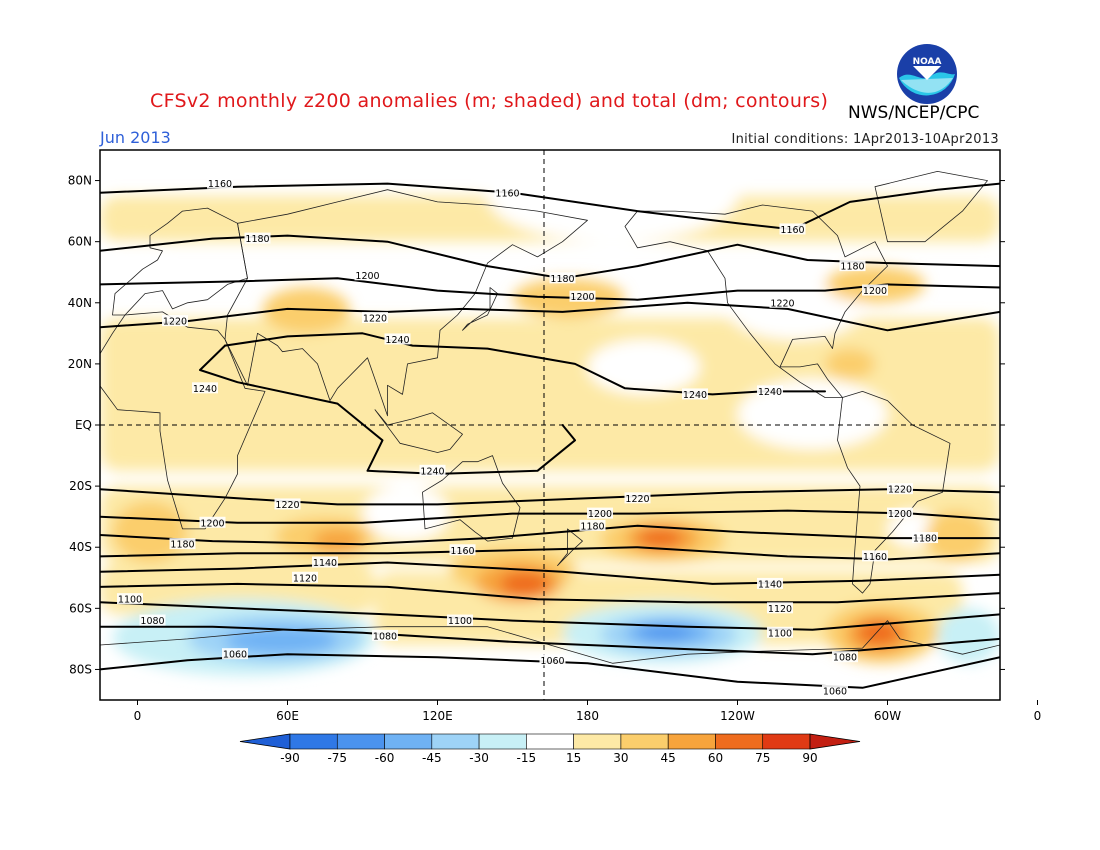 The image size is (1100, 850). What do you see at coordinates (914, 113) in the screenshot?
I see `agency-label: NWS/NCEP/CPC` at bounding box center [914, 113].